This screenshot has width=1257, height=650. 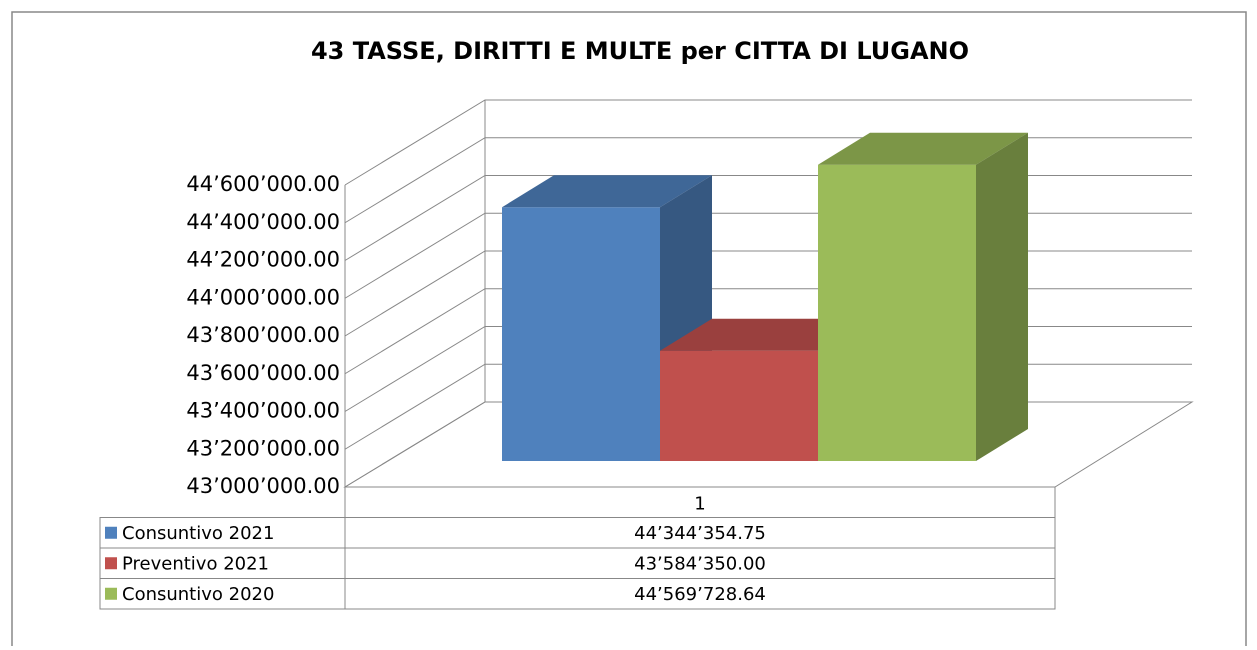 What do you see at coordinates (263, 373) in the screenshot?
I see `y-tick-label: 43’600’000.00` at bounding box center [263, 373].